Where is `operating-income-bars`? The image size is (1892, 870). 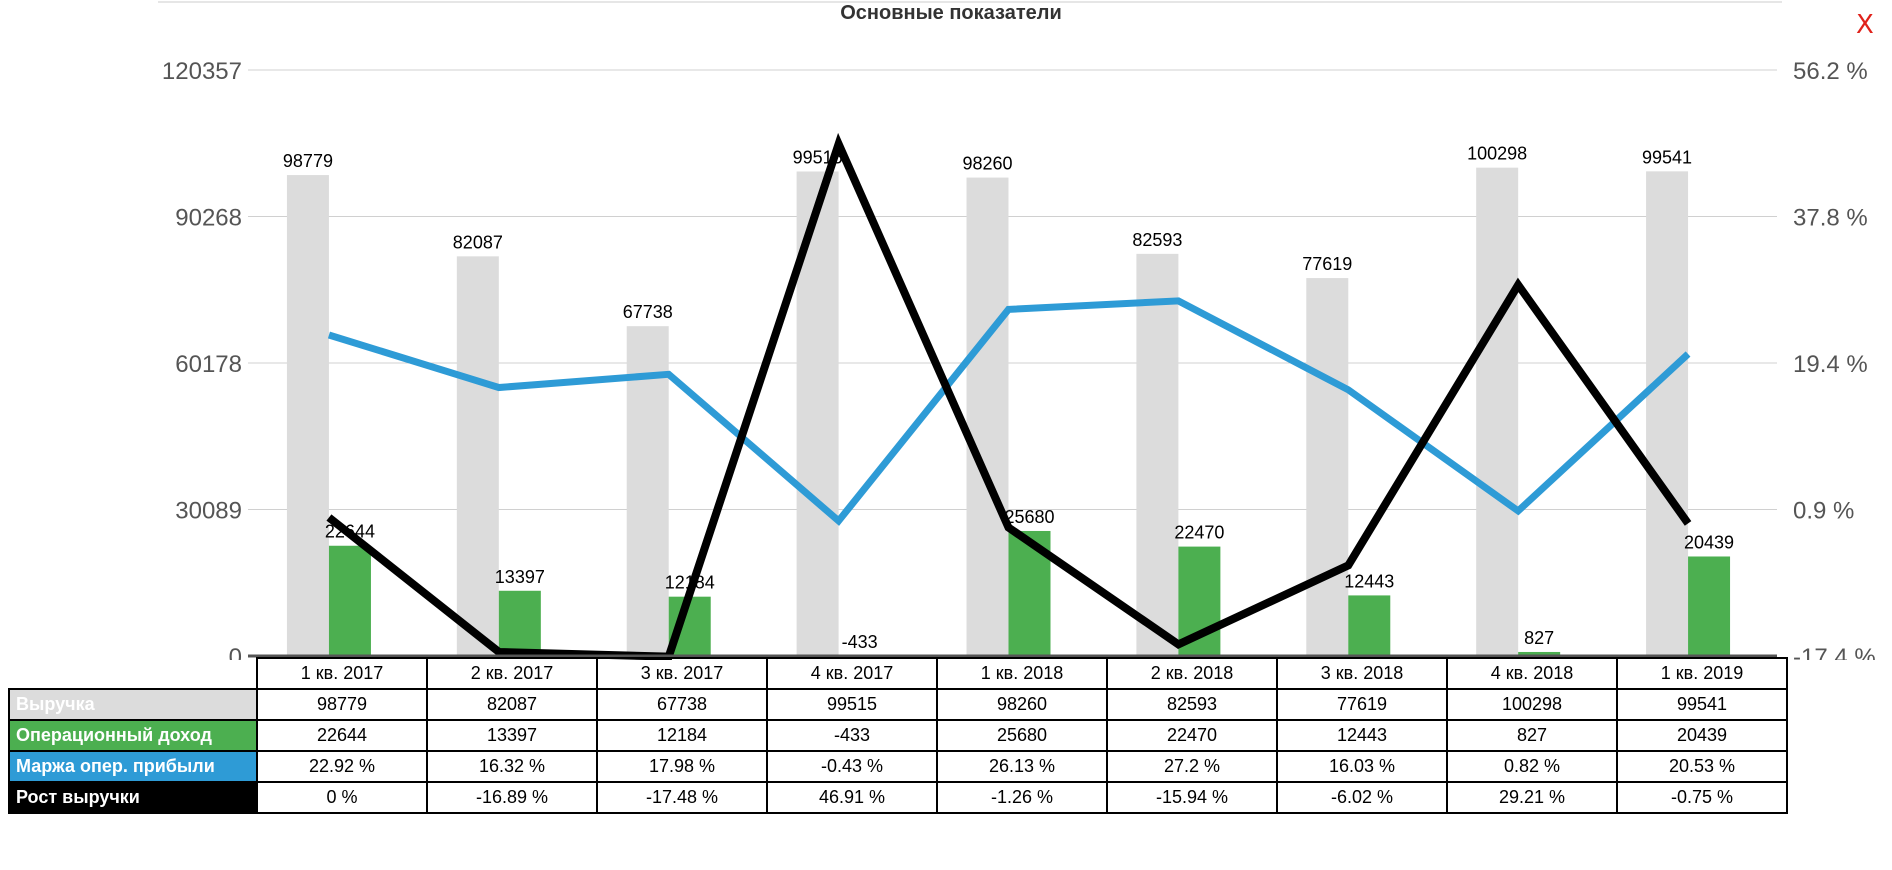
operating-income-bars is located at coordinates (1029, 594).